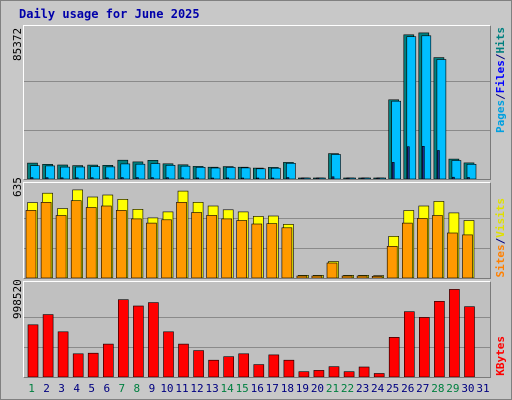 This screenshot has width=512, height=400. Describe the element at coordinates (76, 388) in the screenshot. I see `day-label-4: 4` at that location.